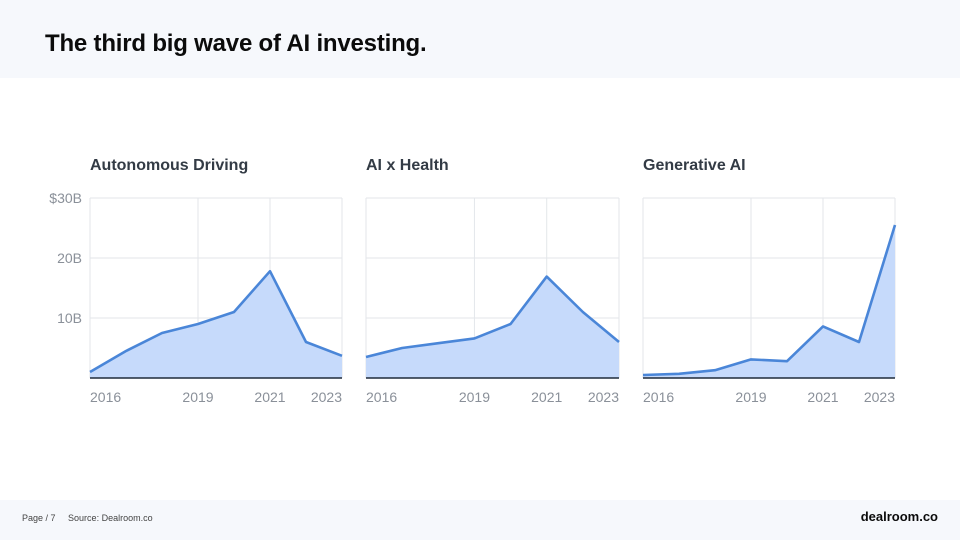 The image size is (960, 540). Describe the element at coordinates (480, 520) in the screenshot. I see `footer-band` at that location.